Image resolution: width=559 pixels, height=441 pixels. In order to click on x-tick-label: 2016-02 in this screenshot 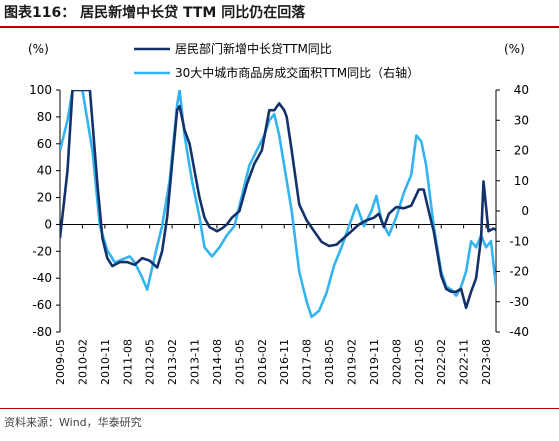, I will do `click(262, 362)`.